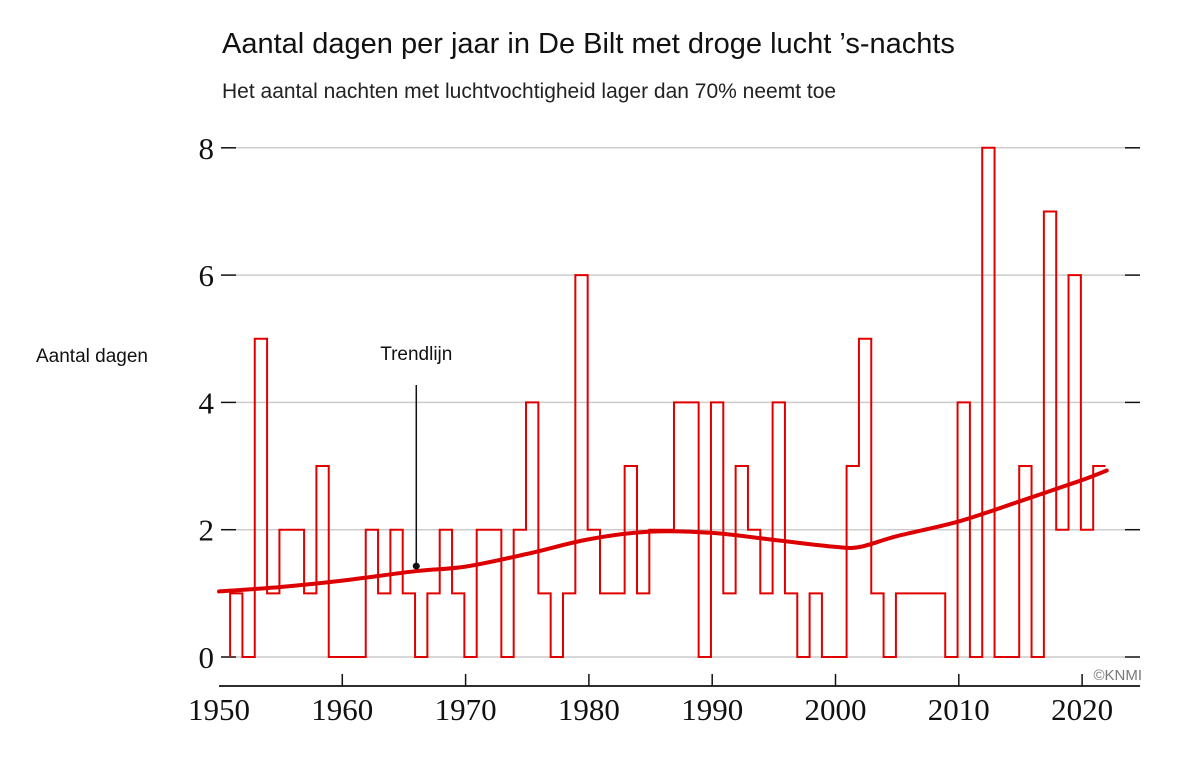  I want to click on credit: ©KNMI, so click(1117, 675).